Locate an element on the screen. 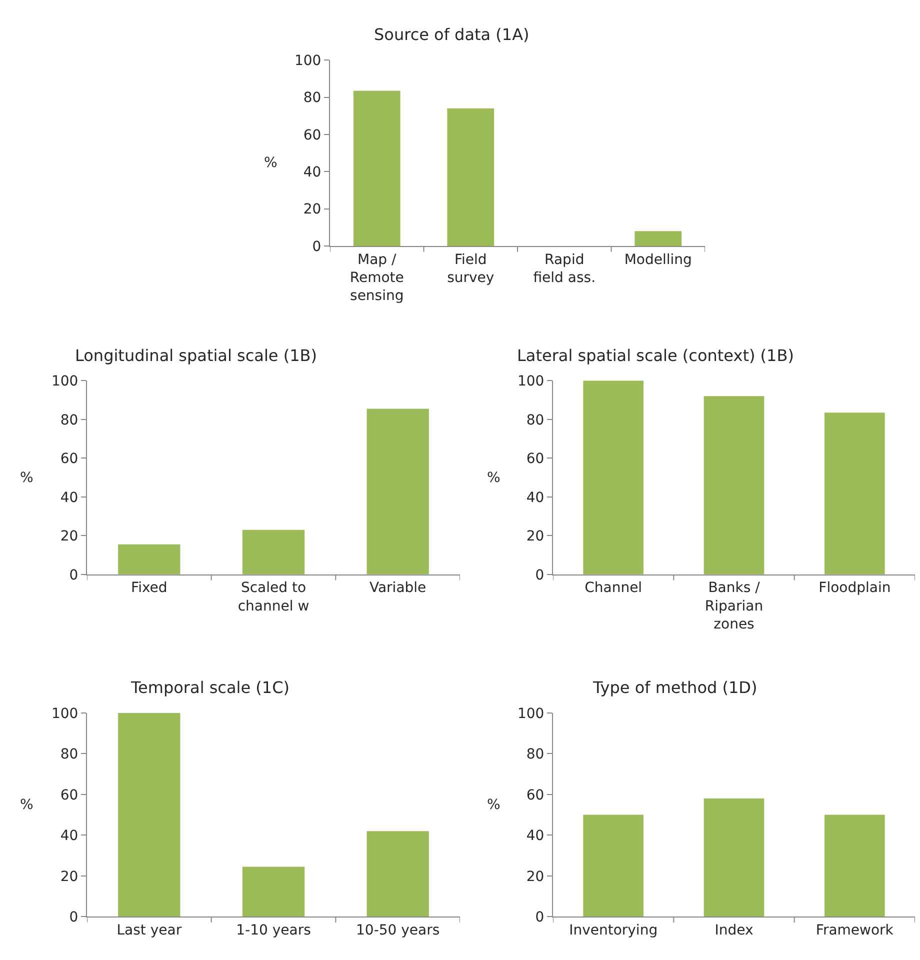 This screenshot has width=920, height=960. x-tick-label: 1-10 years is located at coordinates (273, 930).